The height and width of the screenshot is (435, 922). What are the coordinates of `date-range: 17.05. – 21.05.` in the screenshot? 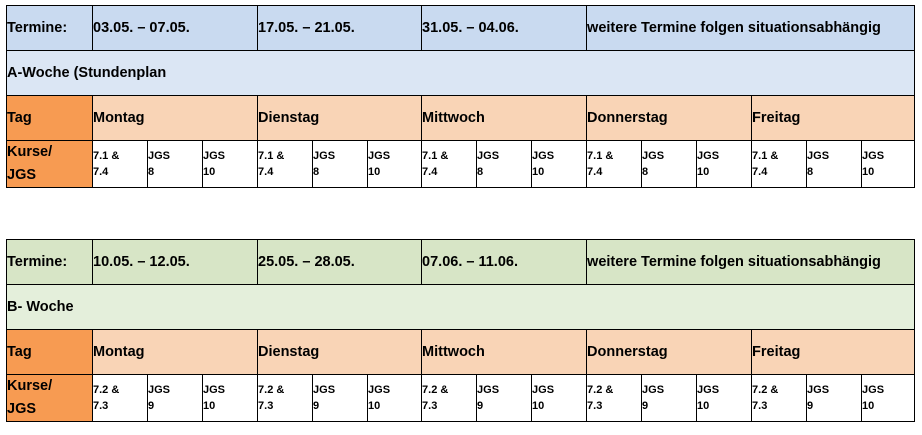 It's located at (340, 28).